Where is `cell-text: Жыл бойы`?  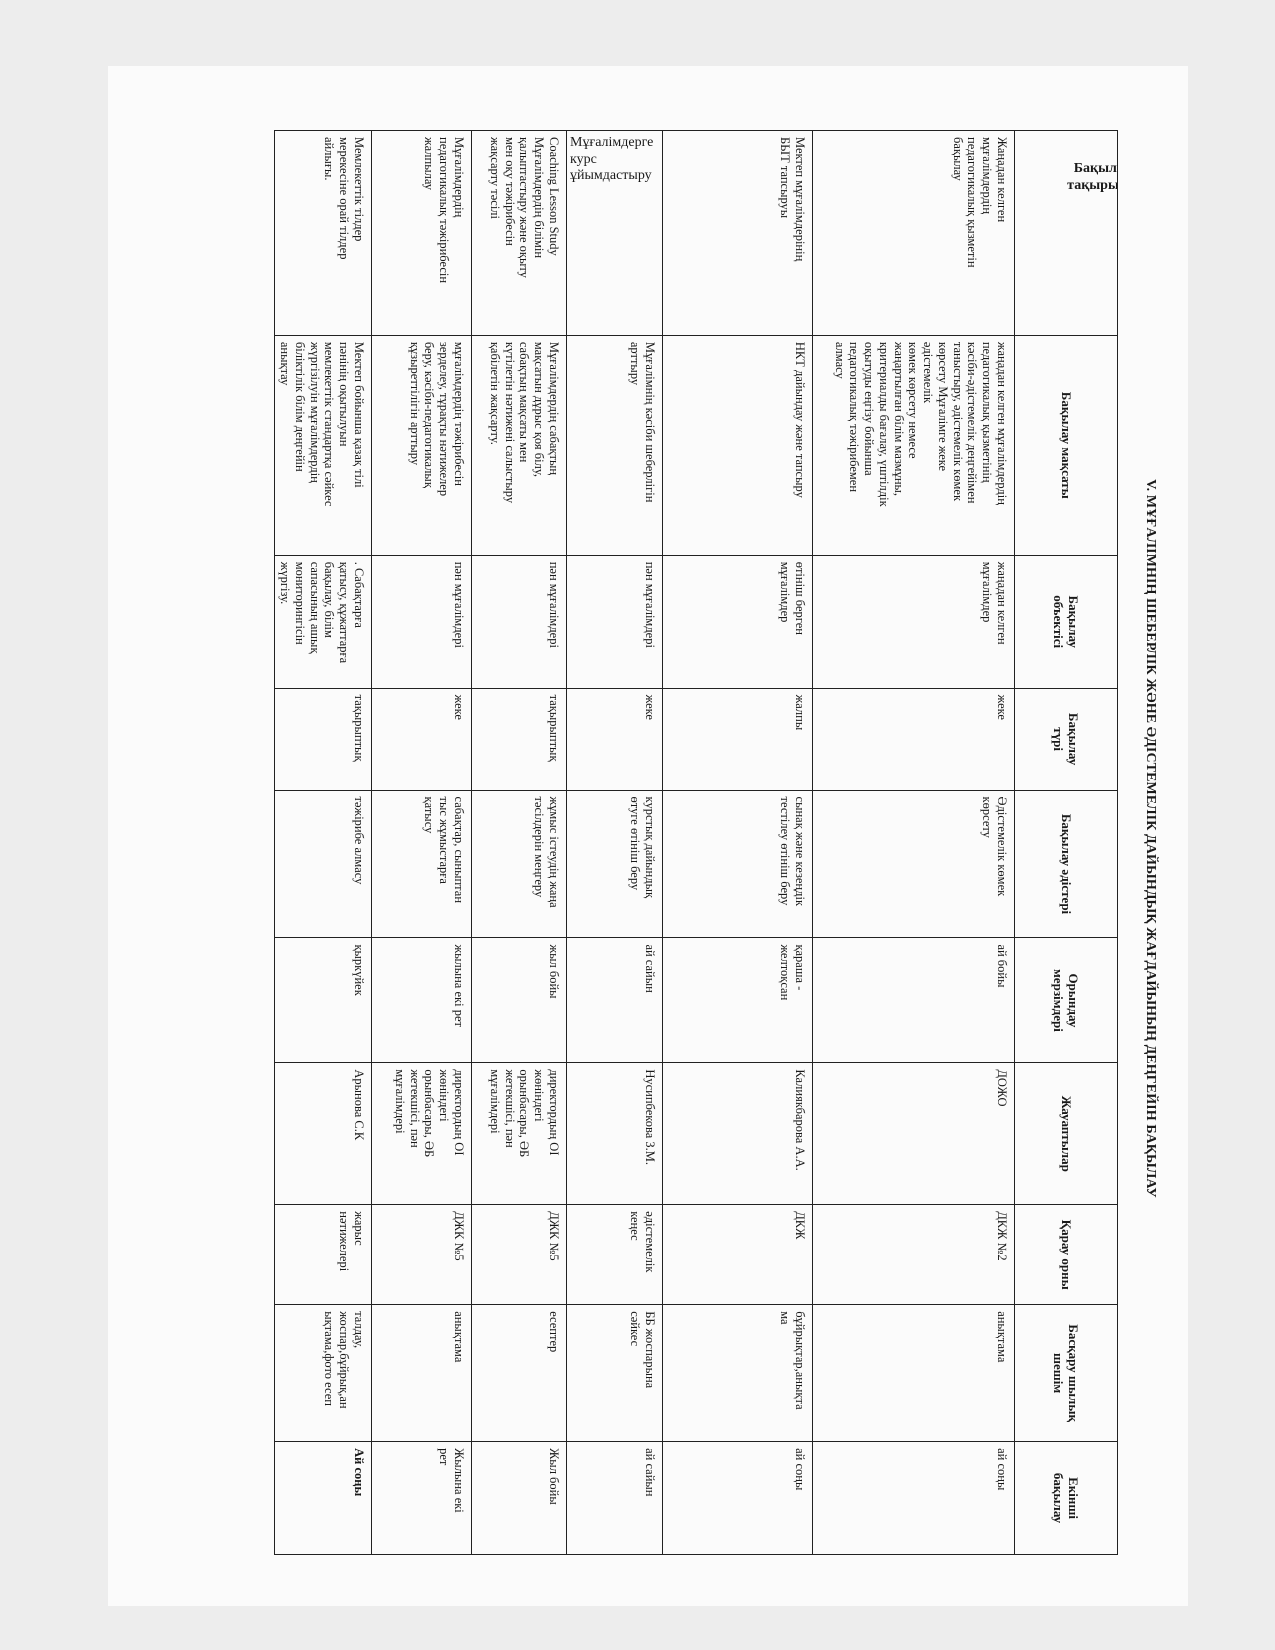
cell-text: Жыл бойы is located at coordinates (554, 1476).